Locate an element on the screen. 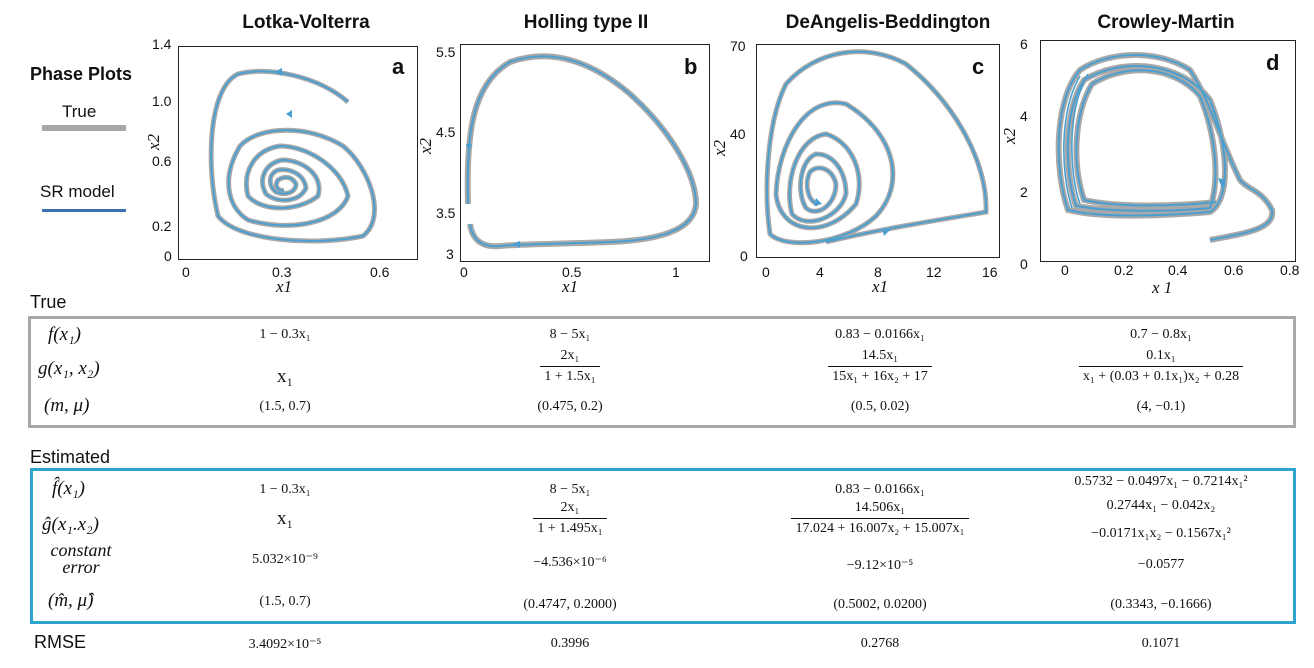 The image size is (1314, 668). ytick-a-2: 0.6 is located at coordinates (162, 161).